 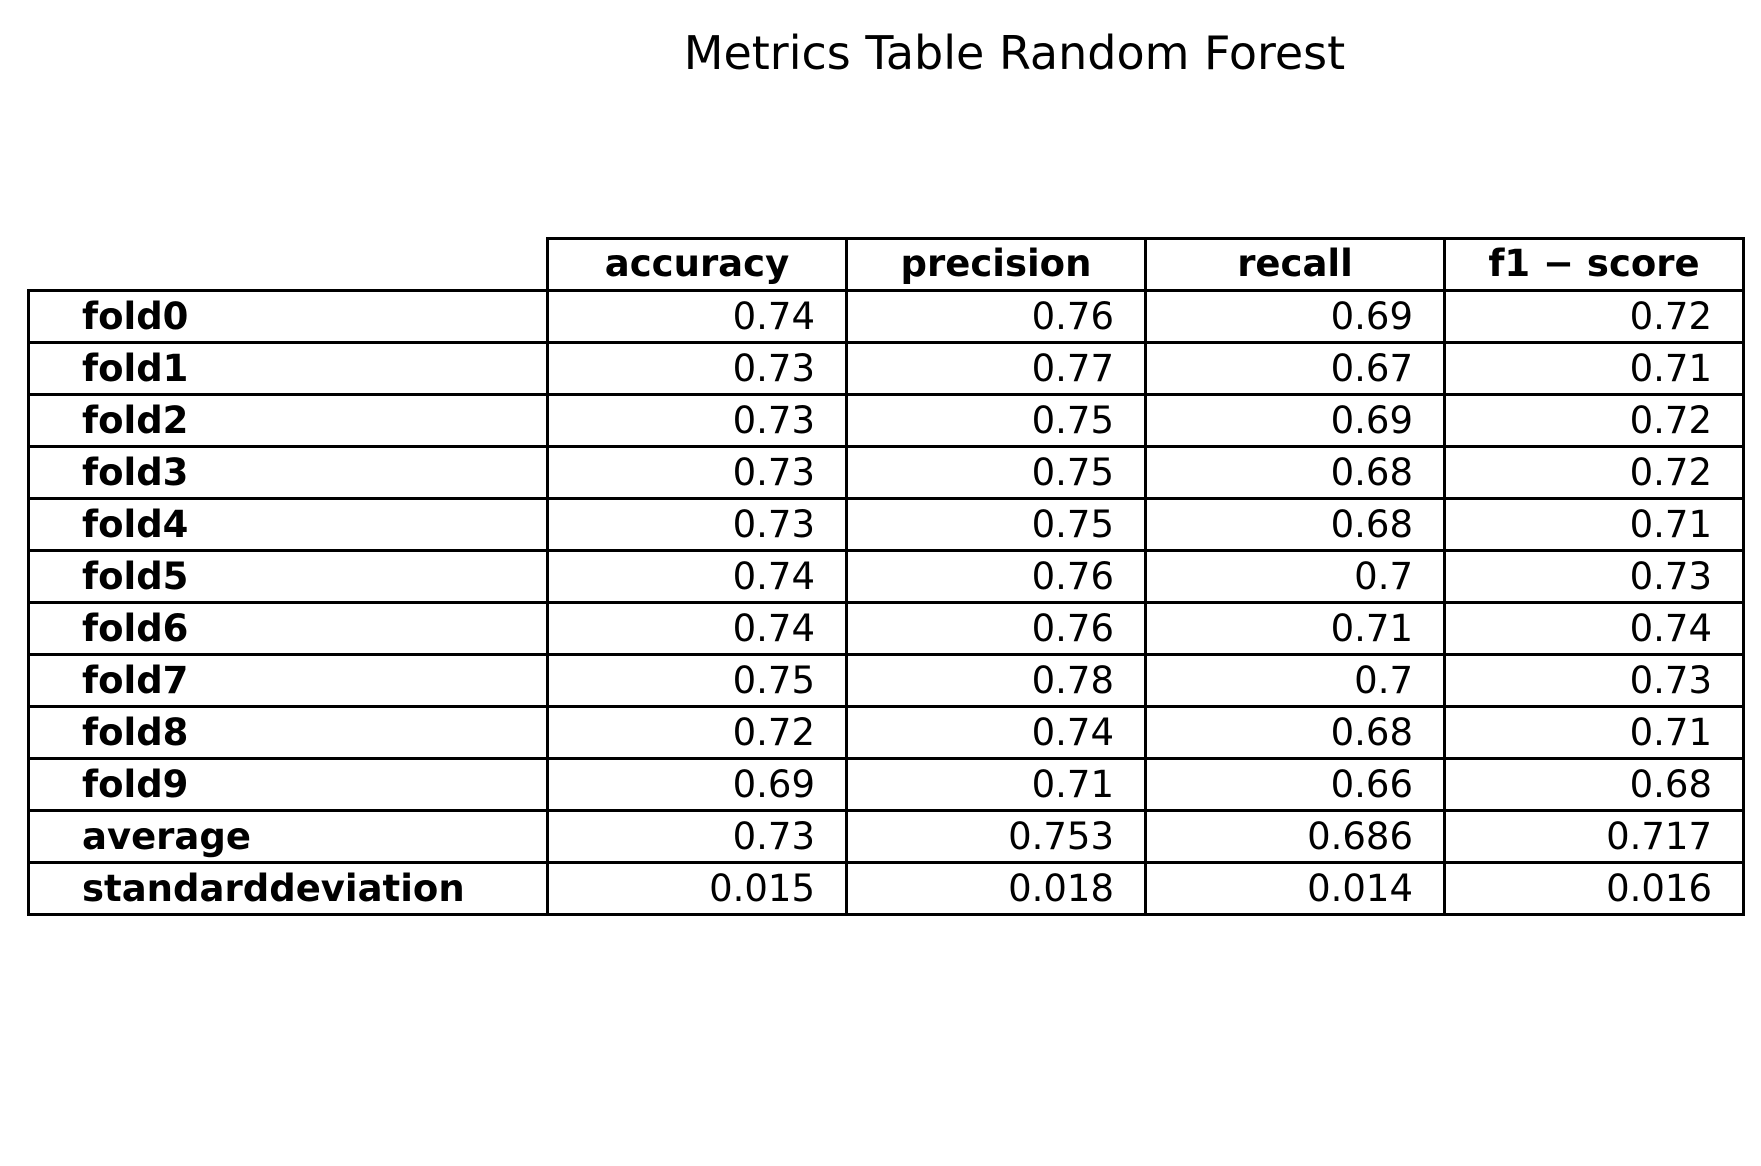 I want to click on table-row: fold1 0.73 0.77 0.67 0.71, so click(x=886, y=368).